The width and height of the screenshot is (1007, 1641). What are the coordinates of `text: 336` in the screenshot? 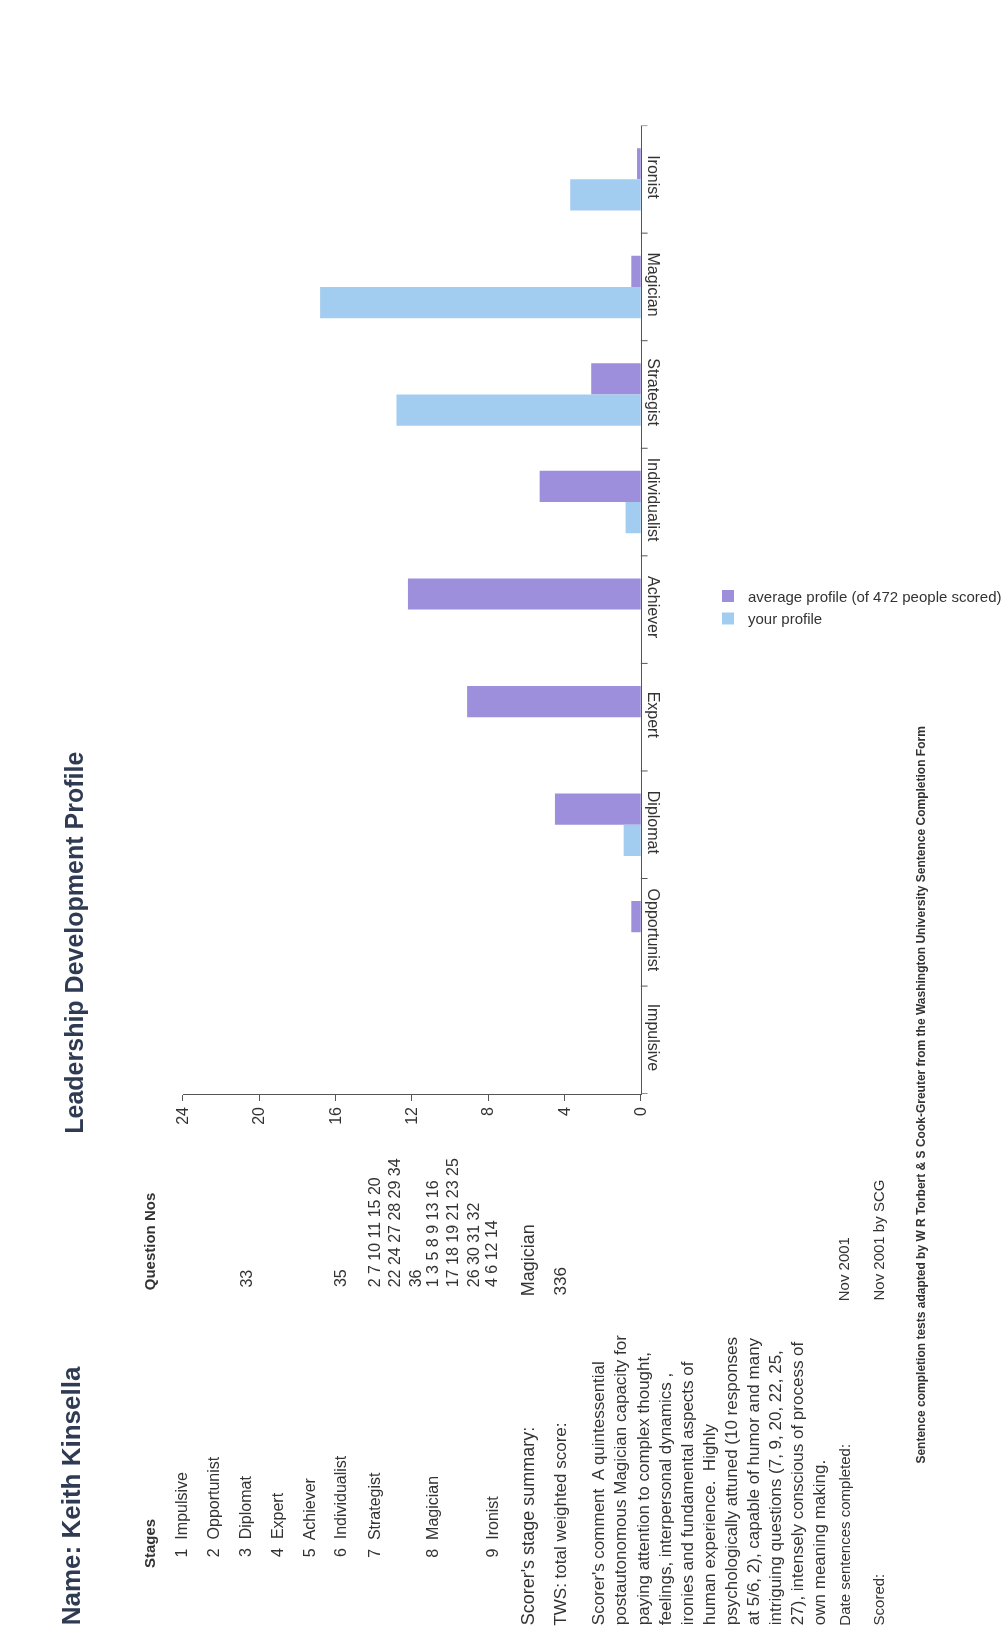 It's located at (560, 1281).